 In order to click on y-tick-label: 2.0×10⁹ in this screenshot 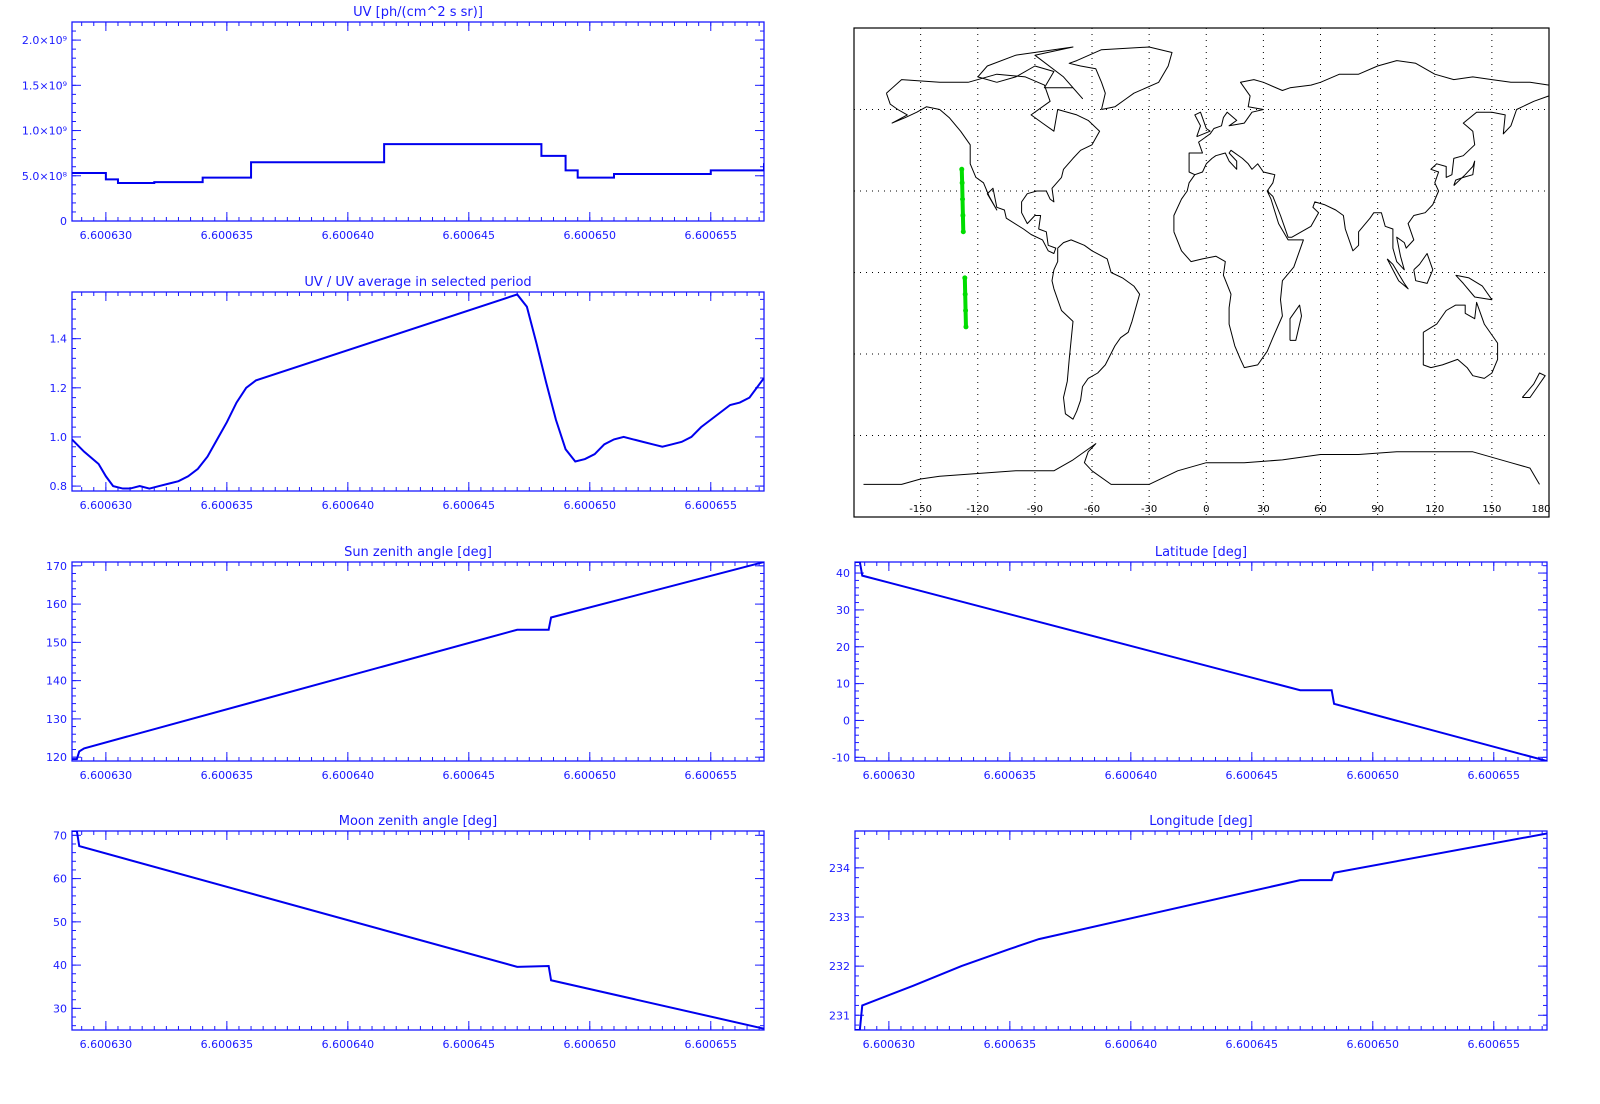, I will do `click(44, 40)`.